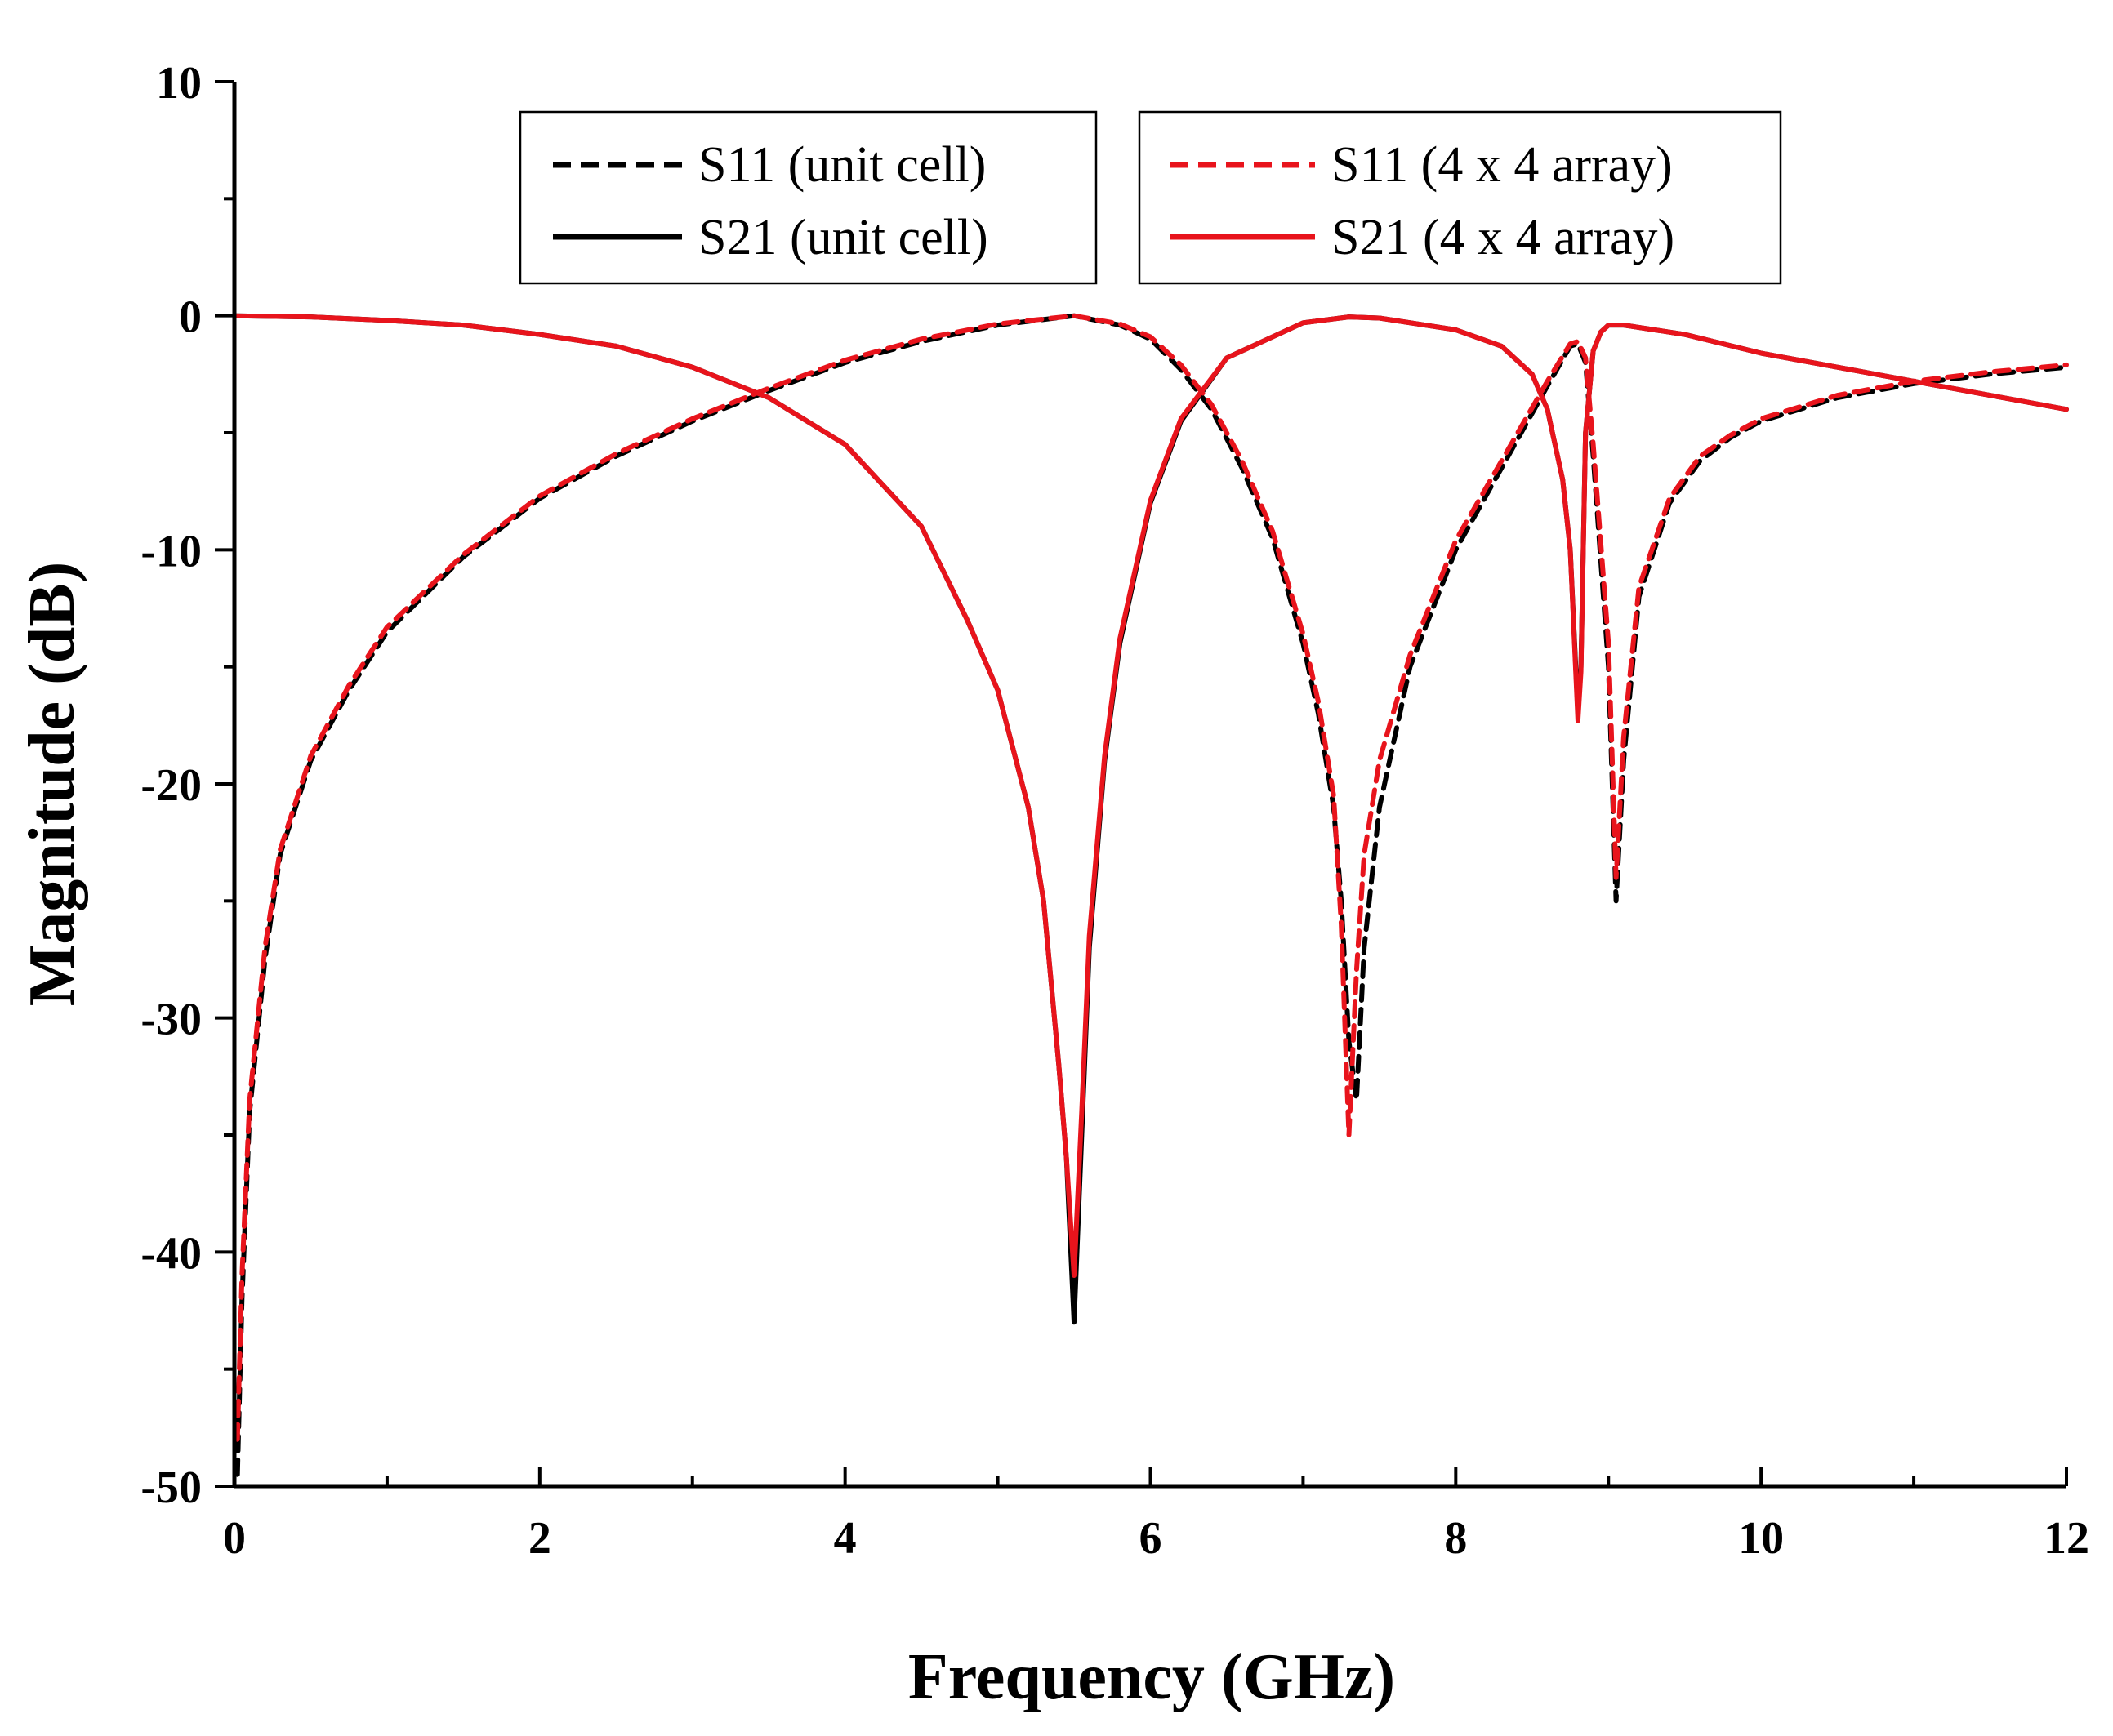 This screenshot has height=1736, width=2113. What do you see at coordinates (179, 84) in the screenshot?
I see `y-tick-label: 10` at bounding box center [179, 84].